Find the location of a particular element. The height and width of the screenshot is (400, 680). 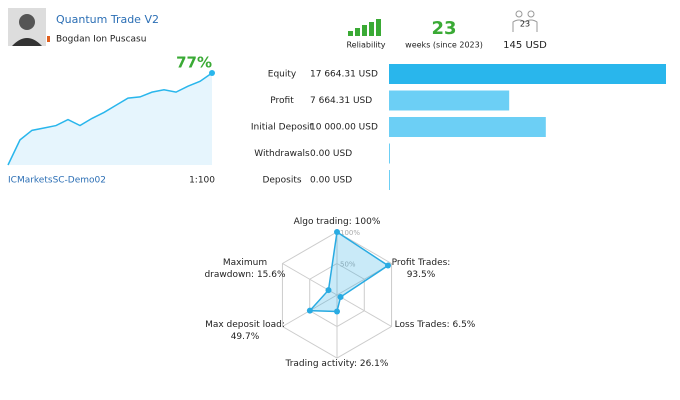

radar-category: Trading activity: is located at coordinates (321, 364).